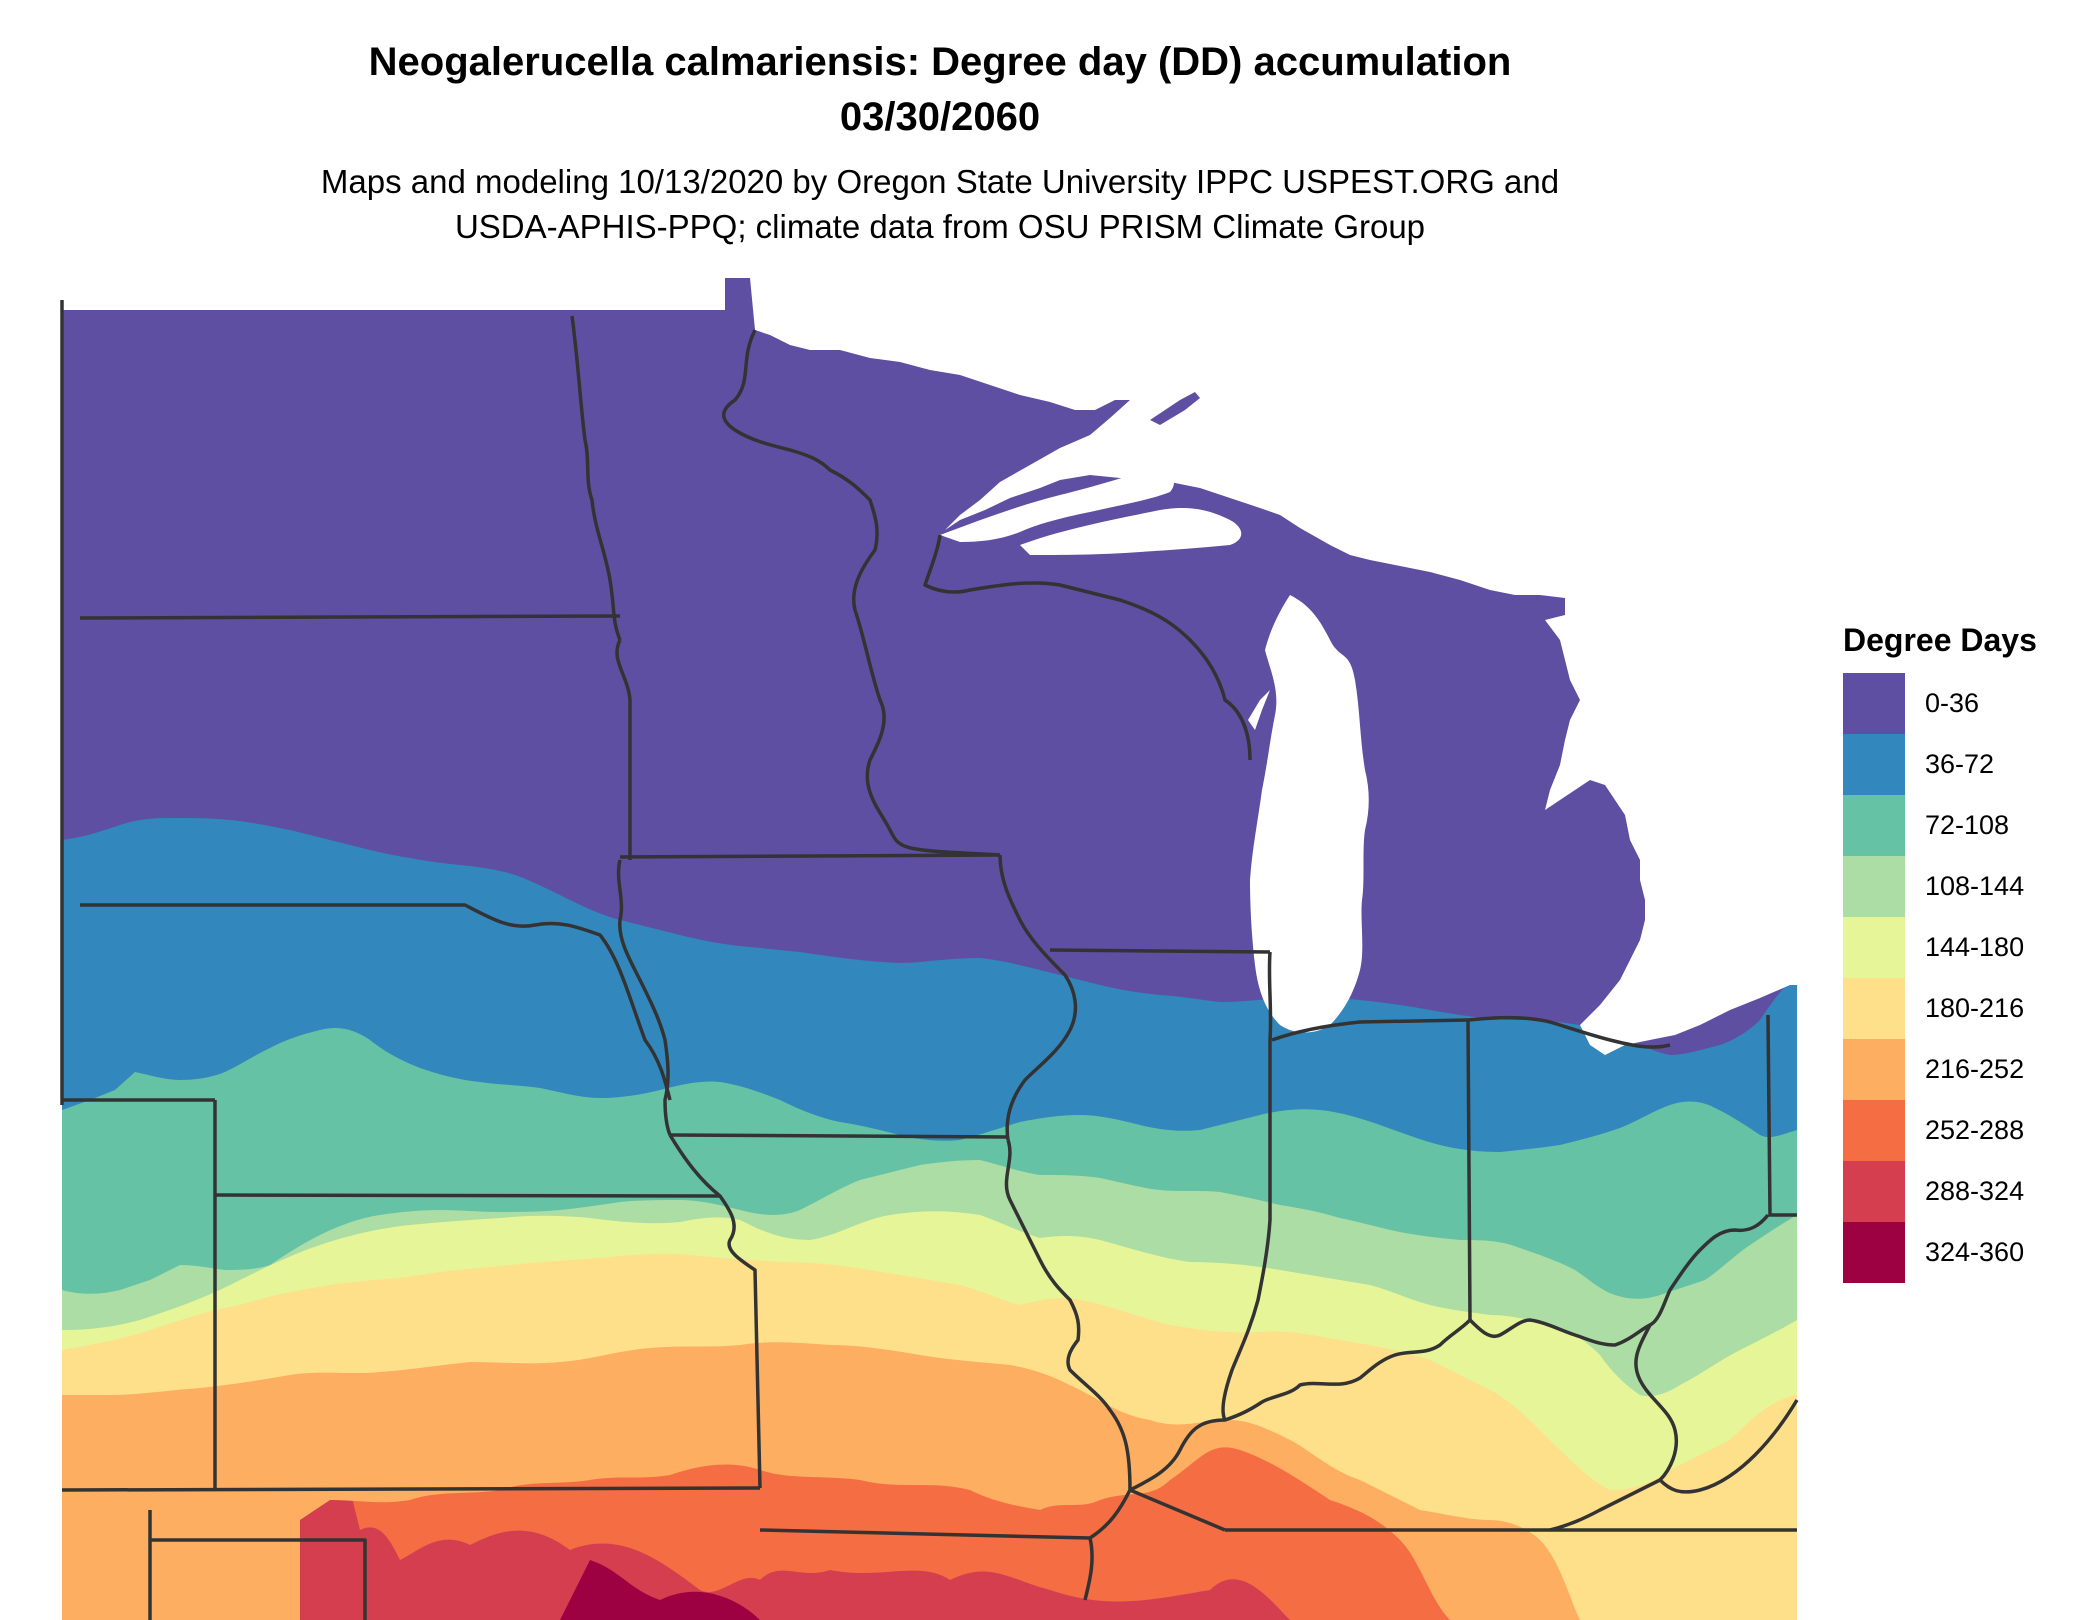 This screenshot has height=1620, width=2100. What do you see at coordinates (1975, 1130) in the screenshot?
I see `legend-label: 252-288` at bounding box center [1975, 1130].